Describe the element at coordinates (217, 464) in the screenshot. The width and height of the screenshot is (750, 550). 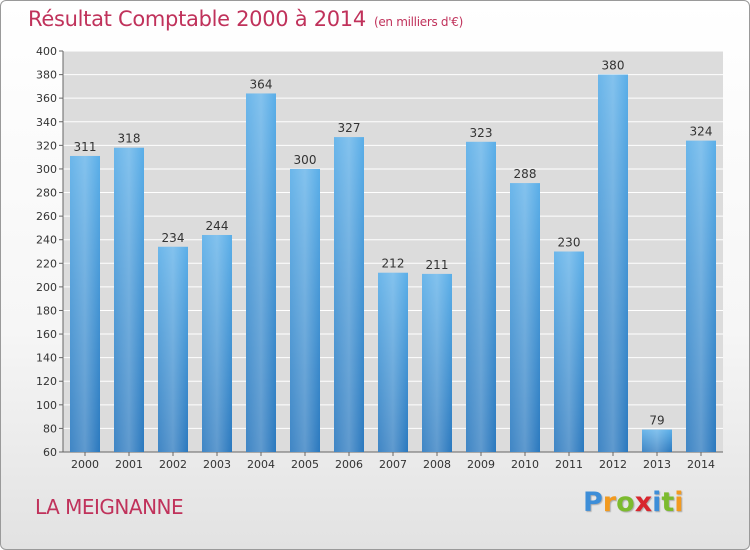
I see `x-tick-label-2003: 2003` at that location.